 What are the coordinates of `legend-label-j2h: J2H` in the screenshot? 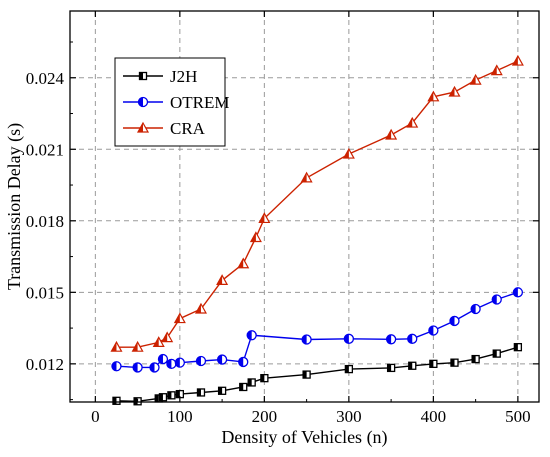 It's located at (183, 76).